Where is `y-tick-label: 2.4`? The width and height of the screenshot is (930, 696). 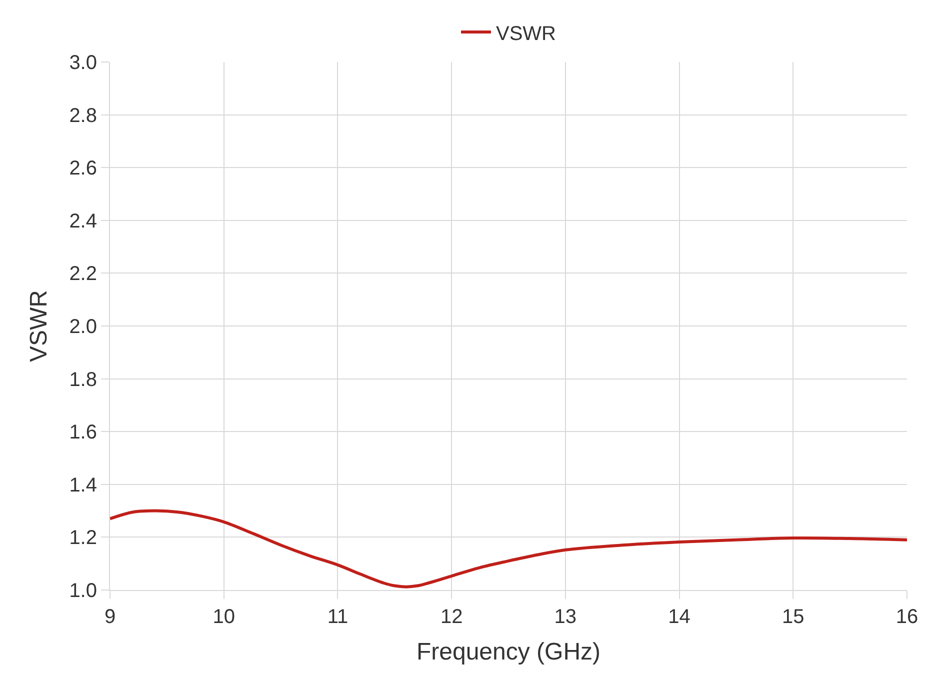 y-tick-label: 2.4 is located at coordinates (83, 221).